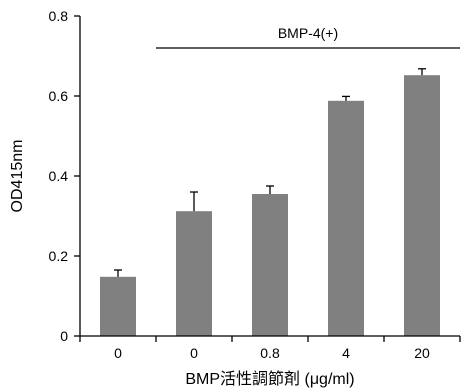 This screenshot has width=474, height=392. I want to click on y-tick-label: 0.8, so click(59, 16).